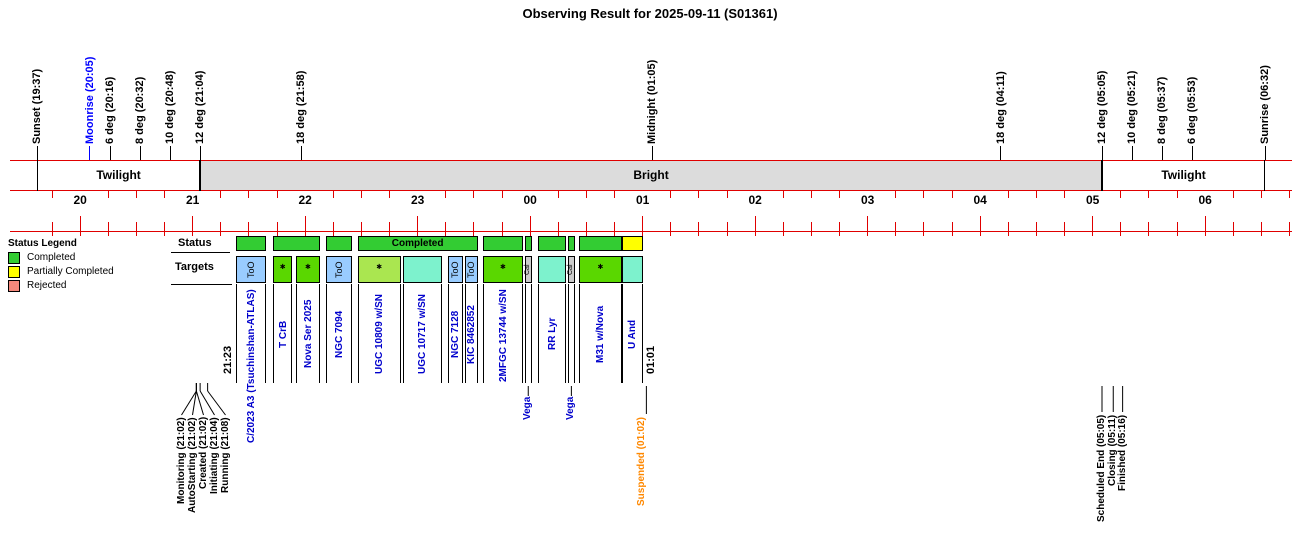  What do you see at coordinates (110, 110) in the screenshot?
I see `sky-event-label: 6 deg (20:16)` at bounding box center [110, 110].